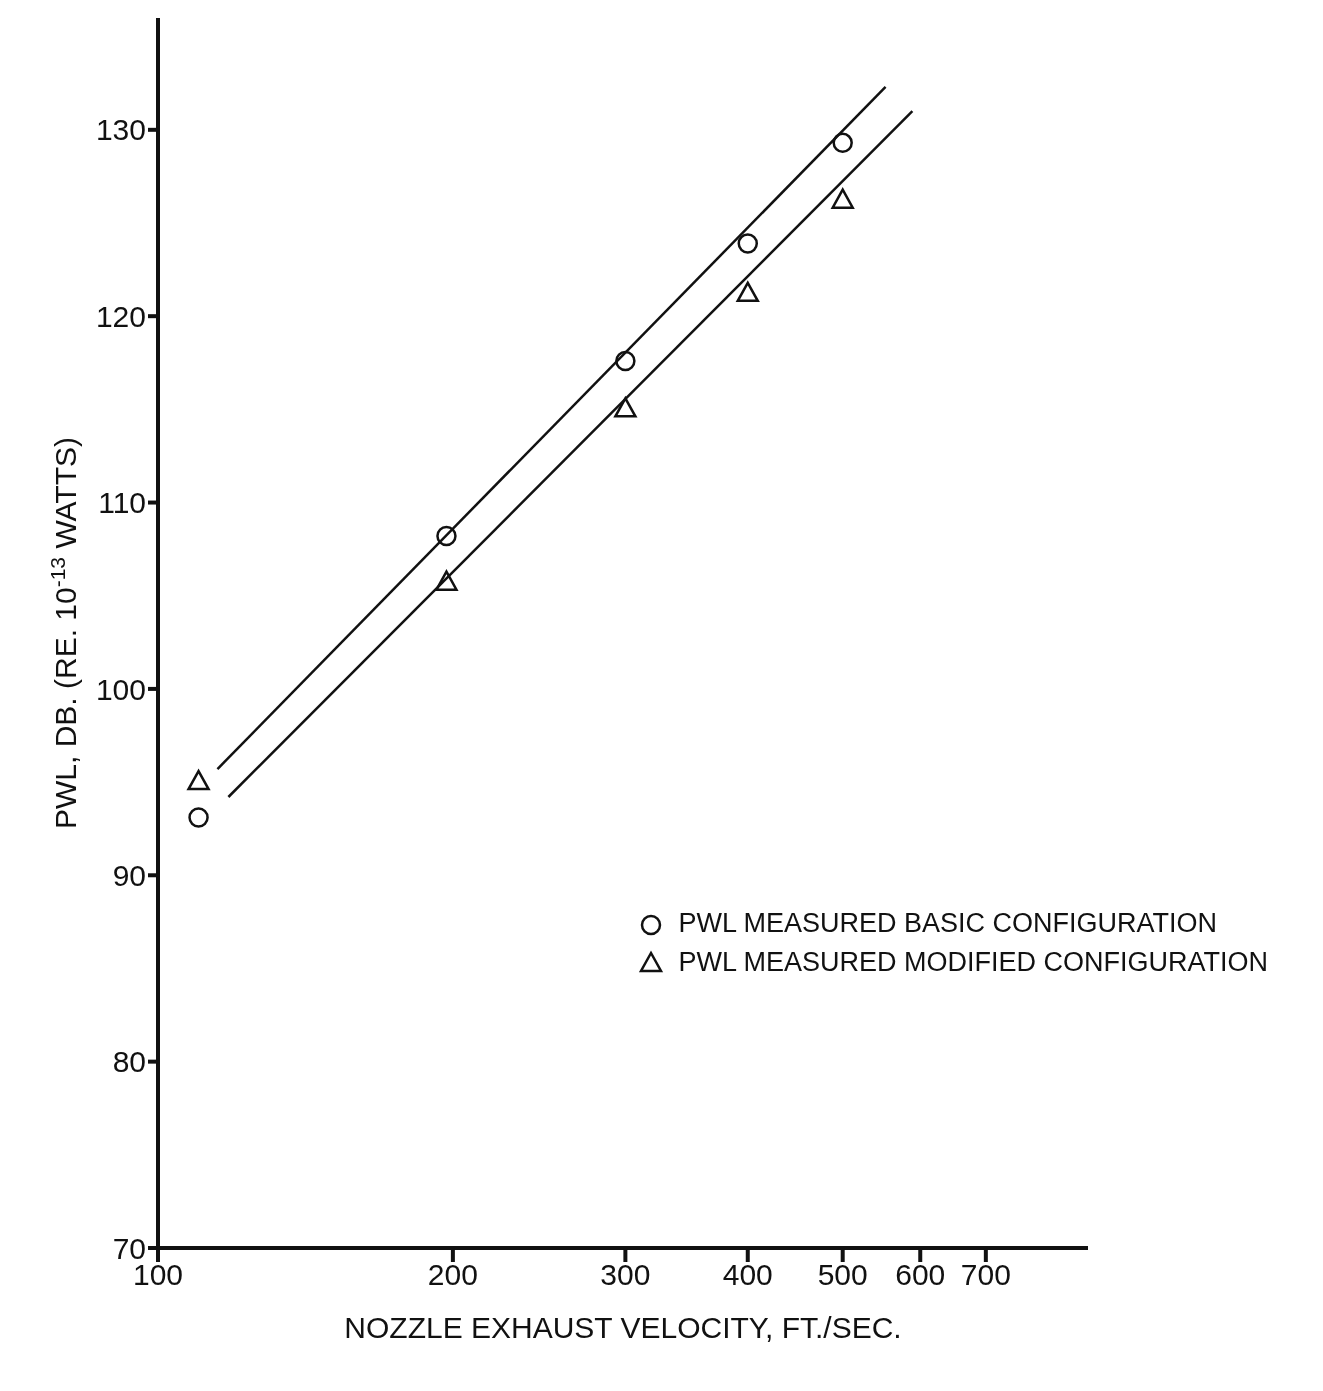  What do you see at coordinates (120, 316) in the screenshot?
I see `y-tick-label: 120` at bounding box center [120, 316].